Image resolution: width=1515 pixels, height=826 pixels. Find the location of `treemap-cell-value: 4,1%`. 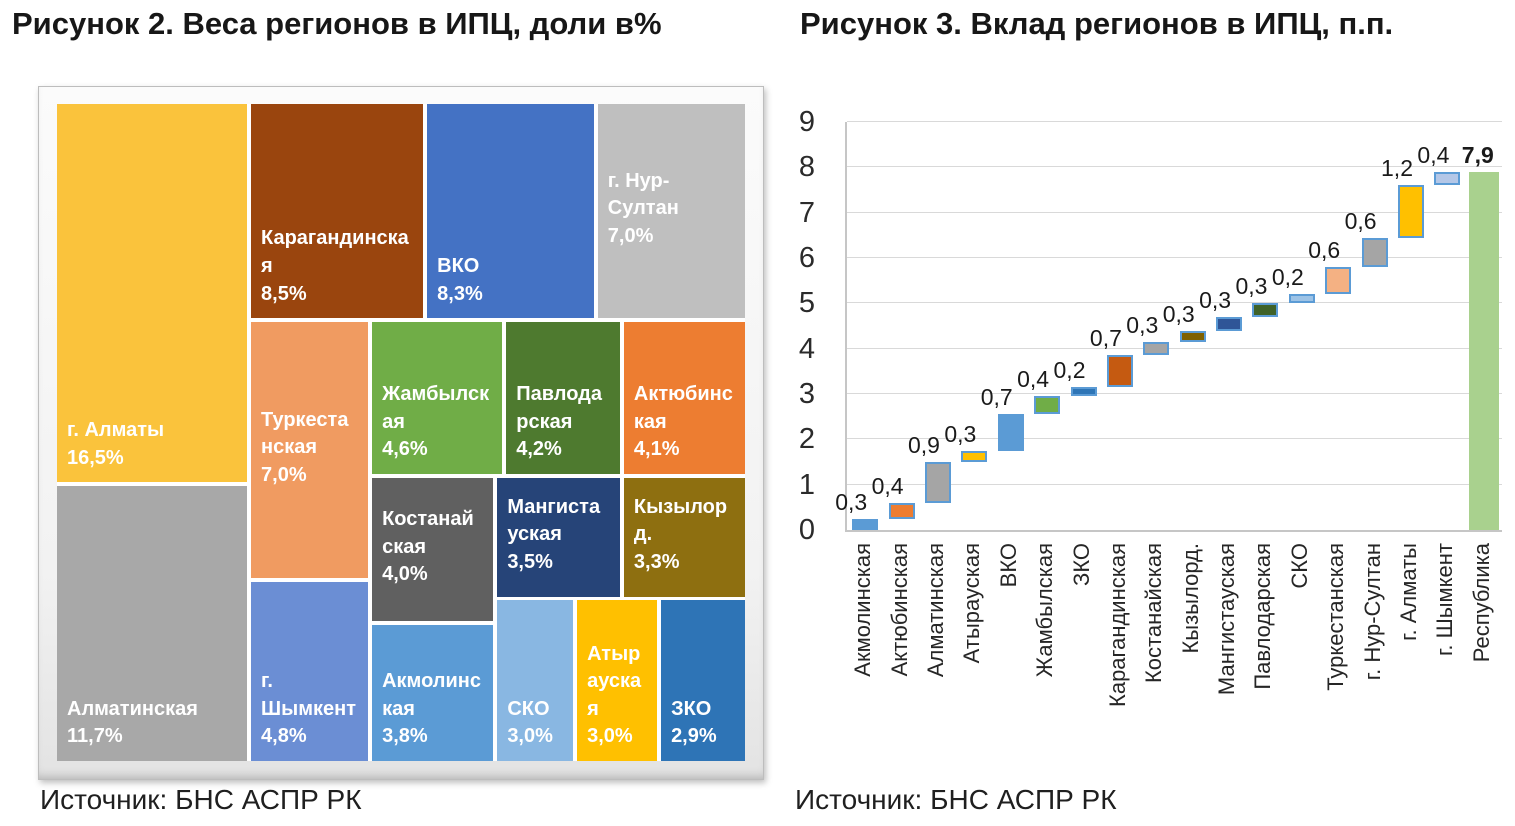

treemap-cell-value: 4,1% is located at coordinates (656, 449).